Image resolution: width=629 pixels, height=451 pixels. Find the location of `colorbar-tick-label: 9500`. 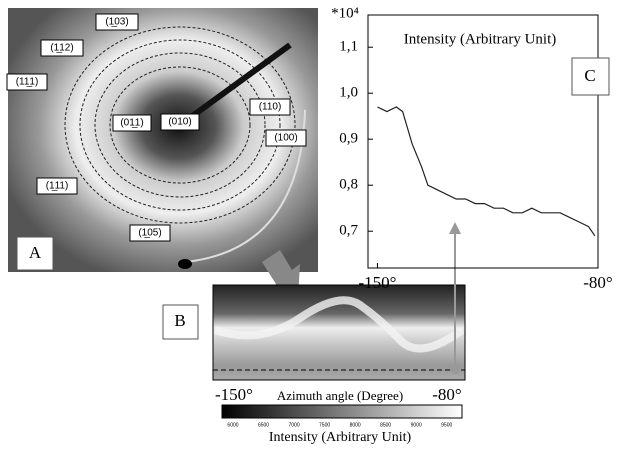

colorbar-tick-label: 9500 is located at coordinates (446, 425).